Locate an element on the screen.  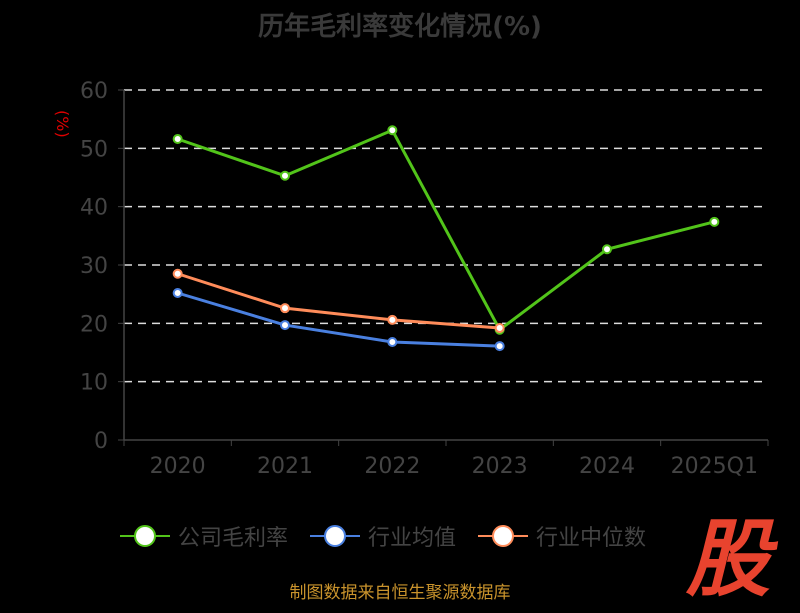
y-tick-label: 60 is located at coordinates (94, 91).